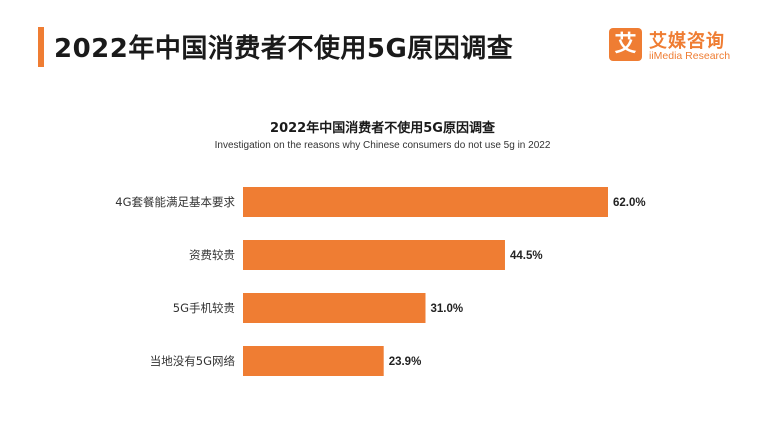 This screenshot has width=765, height=424. What do you see at coordinates (526, 256) in the screenshot?
I see `value-label-1: 44.5%` at bounding box center [526, 256].